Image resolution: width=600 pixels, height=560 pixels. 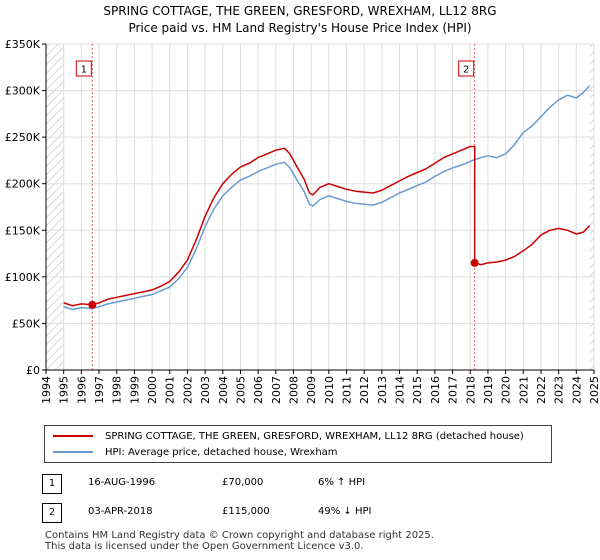 What do you see at coordinates (311, 390) in the screenshot?
I see `x-tick-label: 2009` at bounding box center [311, 390].